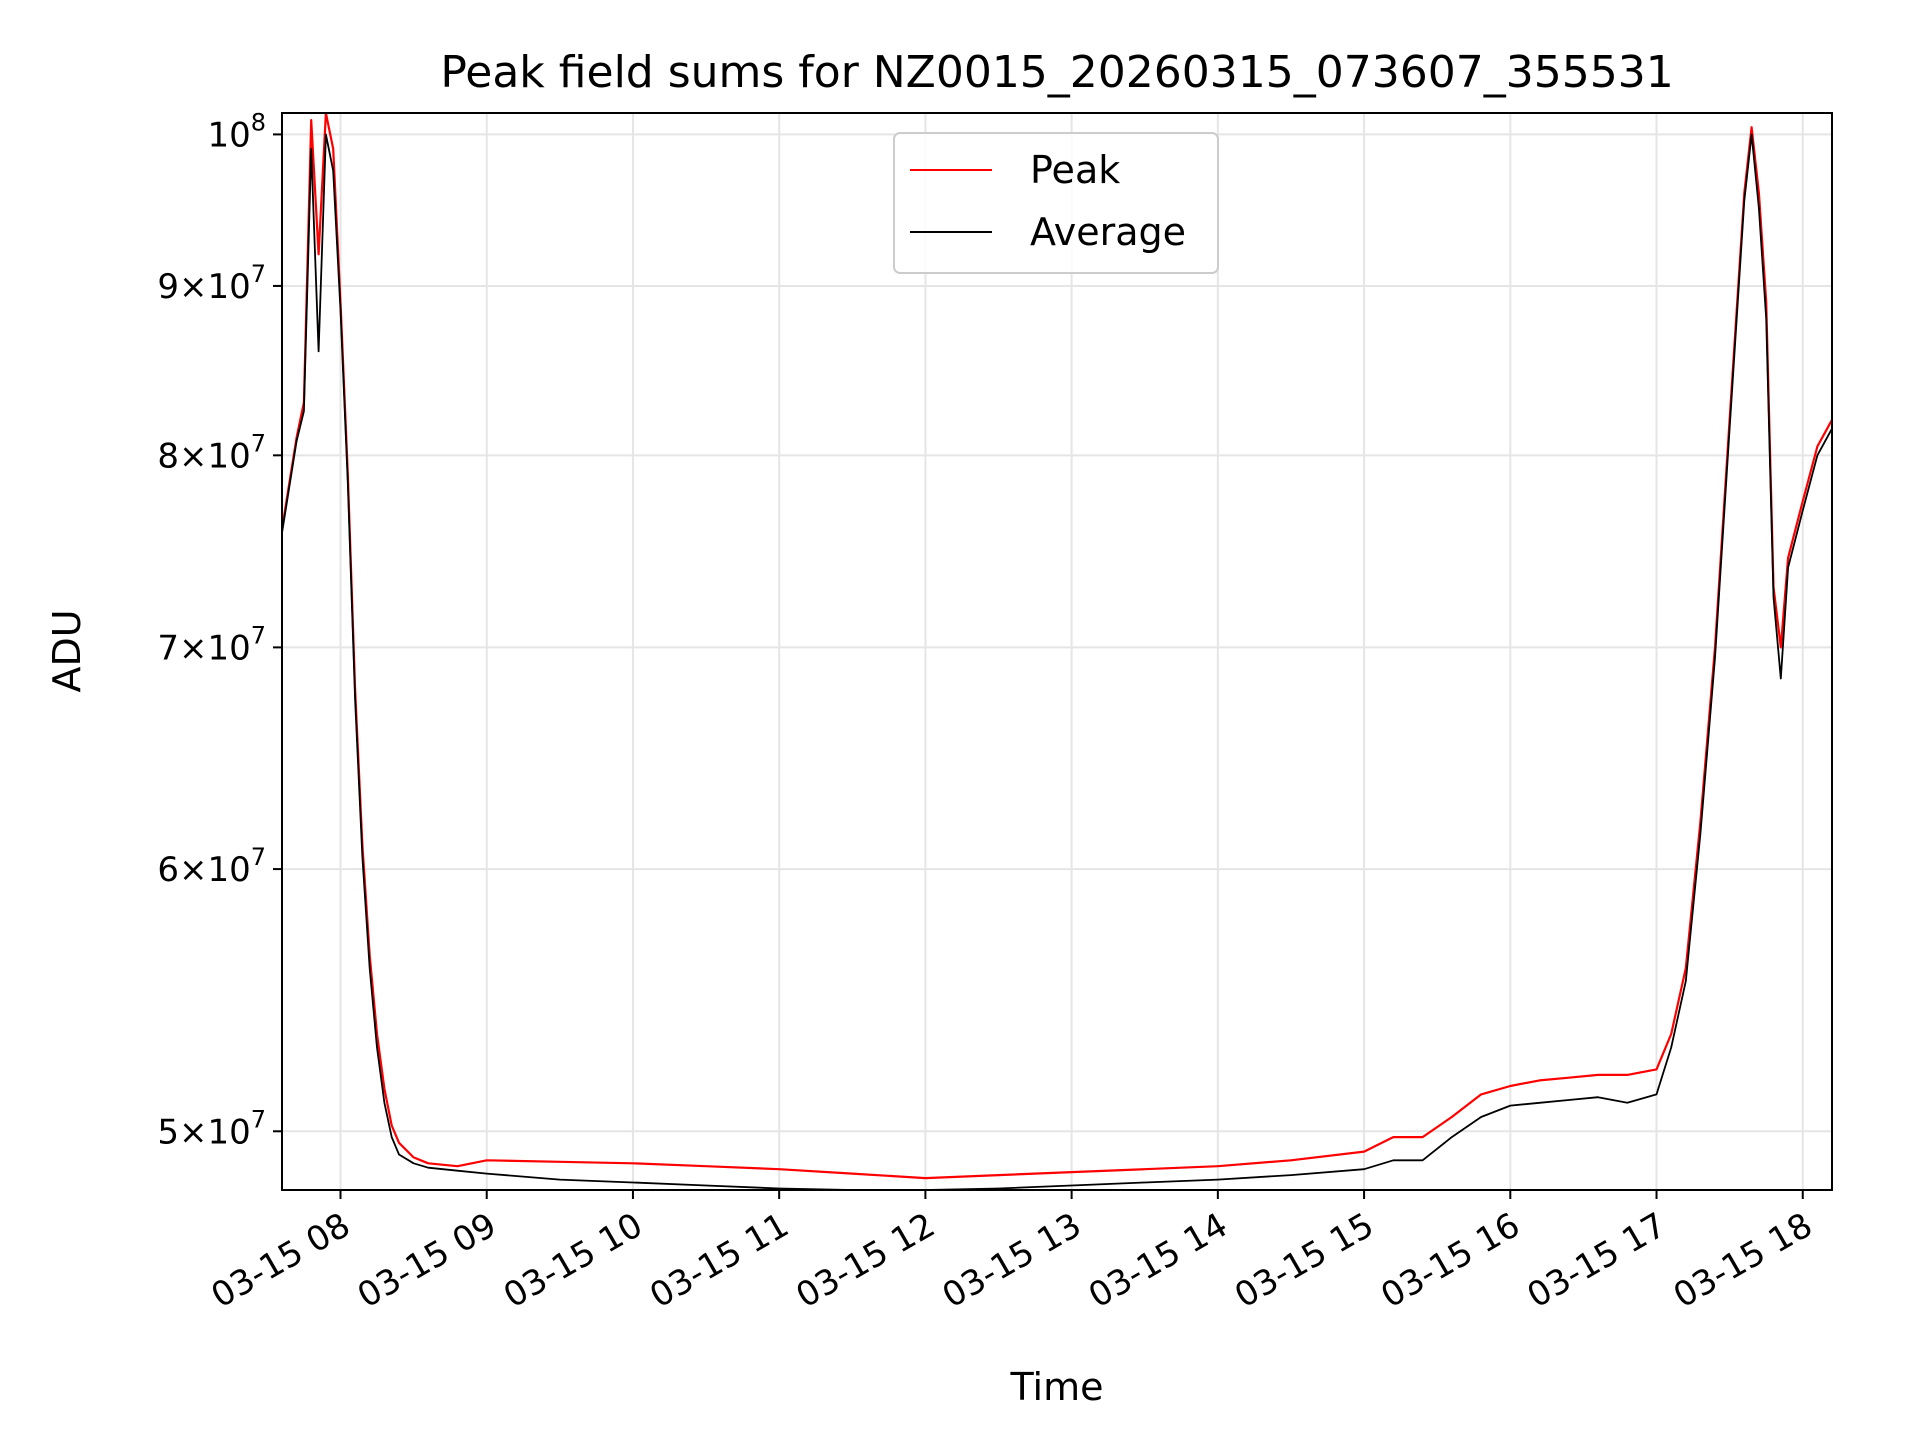 This screenshot has width=1920, height=1440. I want to click on legend-label-peak: Peak, so click(1075, 170).